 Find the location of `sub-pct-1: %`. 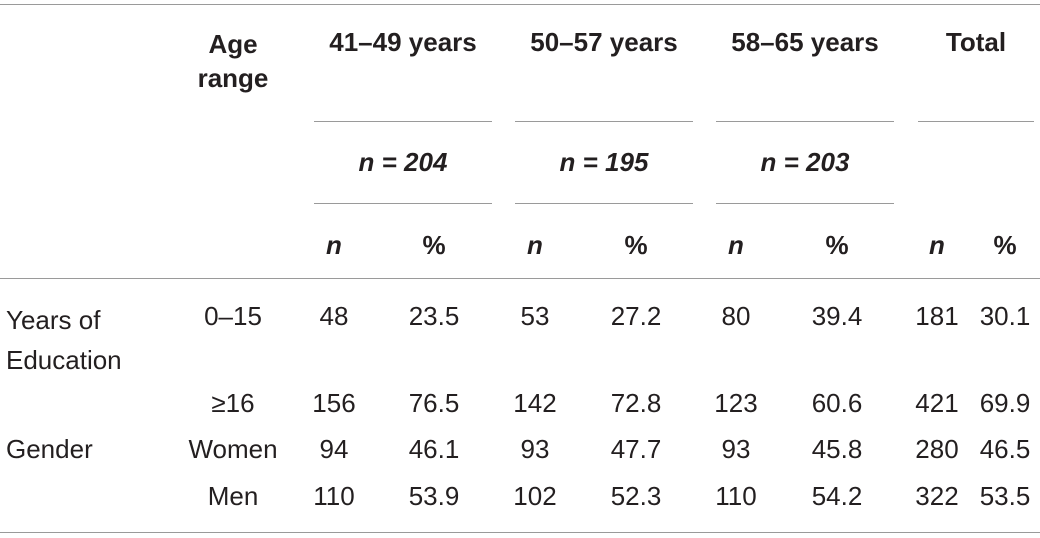

sub-pct-1: % is located at coordinates (434, 245).